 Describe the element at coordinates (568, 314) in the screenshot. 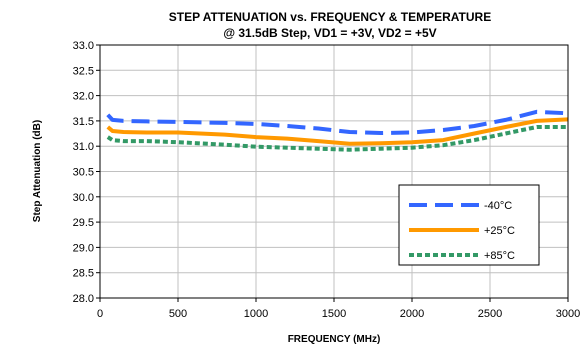

I see `x-tick-label: 3000` at that location.